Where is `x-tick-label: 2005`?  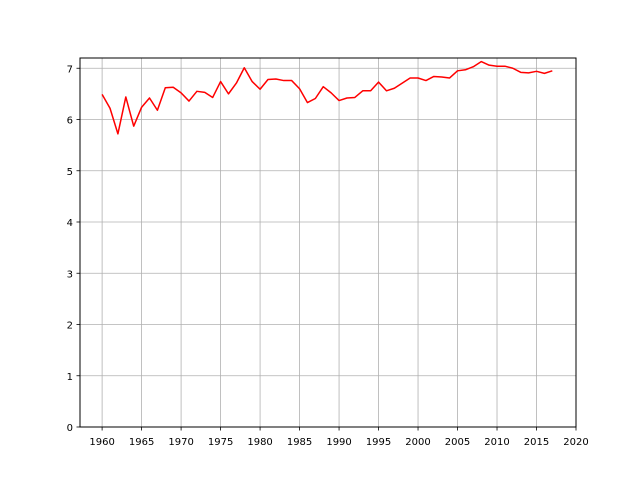
x-tick-label: 2005 is located at coordinates (457, 442).